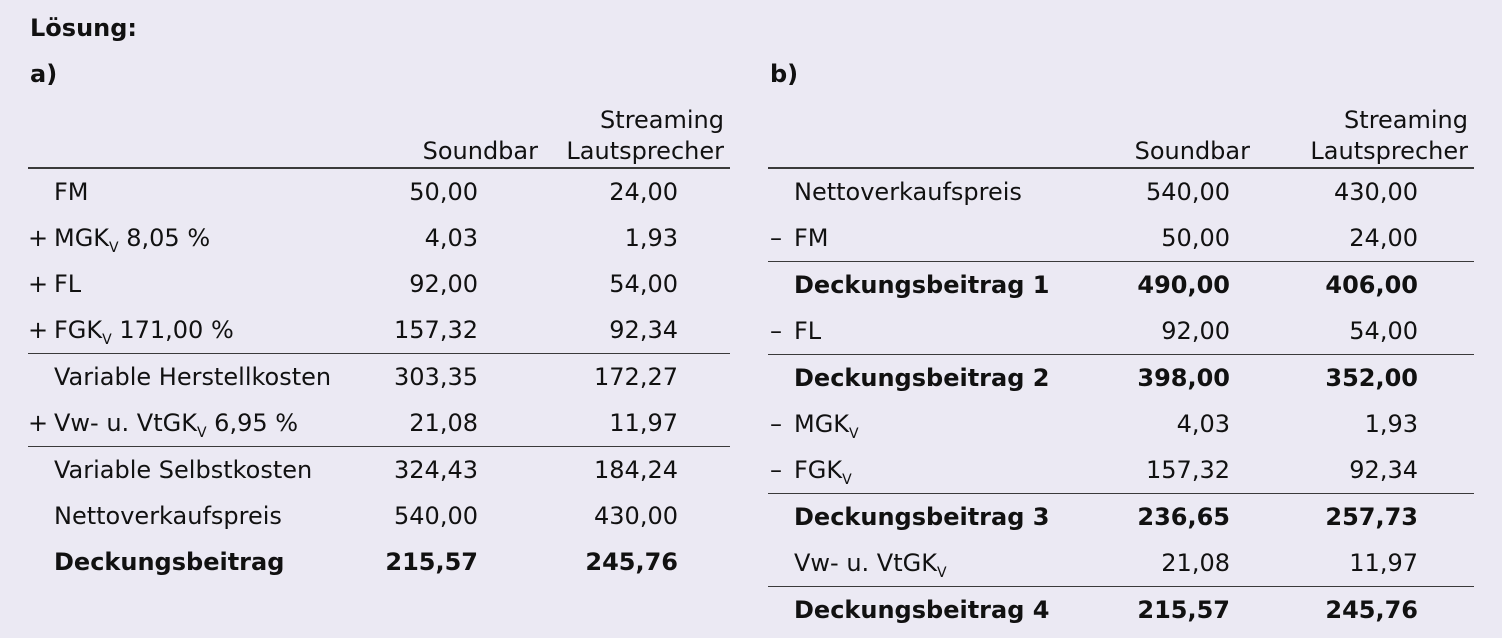  I want to click on table-row: – FL 92,00 54,00, so click(1121, 331).